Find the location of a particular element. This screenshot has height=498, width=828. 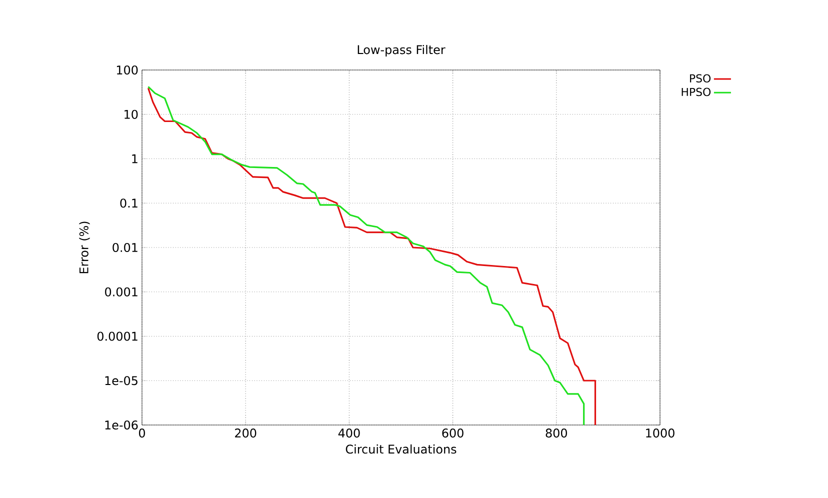

y-tick-label: 0.01 is located at coordinates (125, 247).